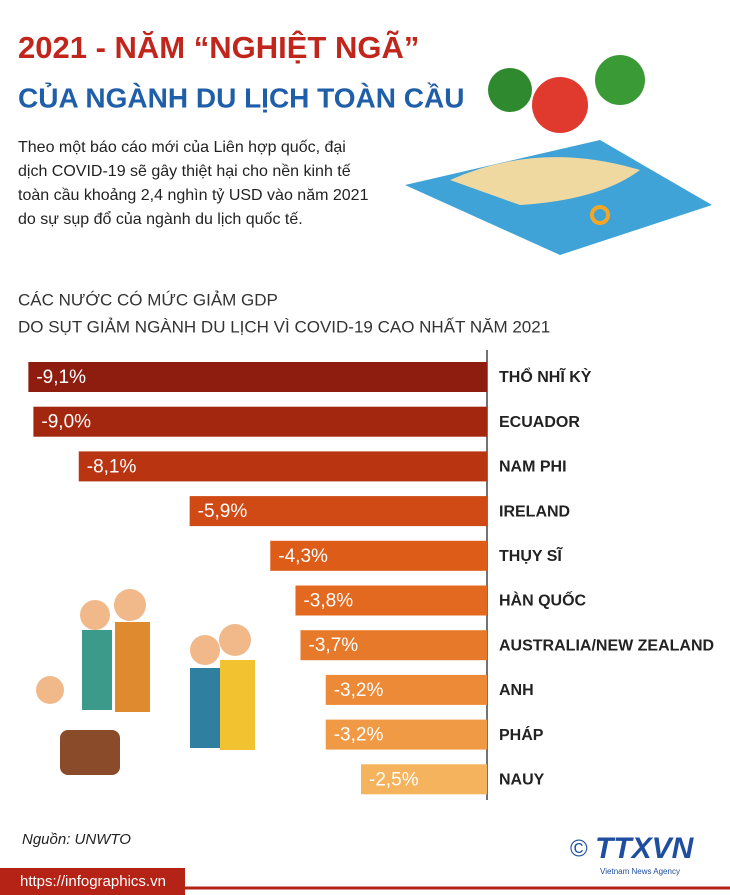 Image resolution: width=730 pixels, height=895 pixels. Describe the element at coordinates (303, 556) in the screenshot. I see `value-label: -4,3%` at that location.